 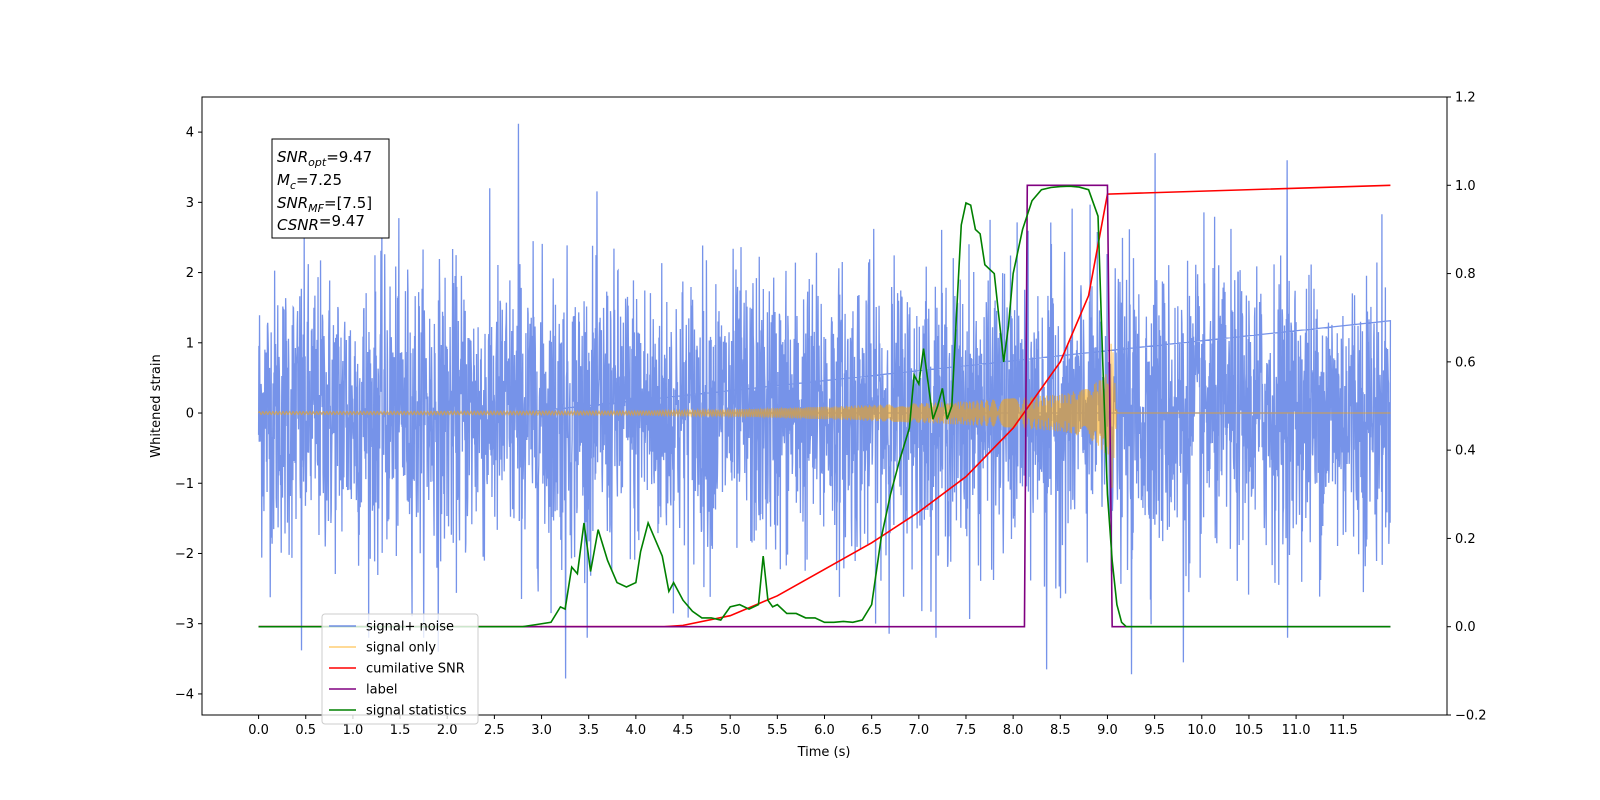 I want to click on y-left-tick-label: −1, so click(x=184, y=484).